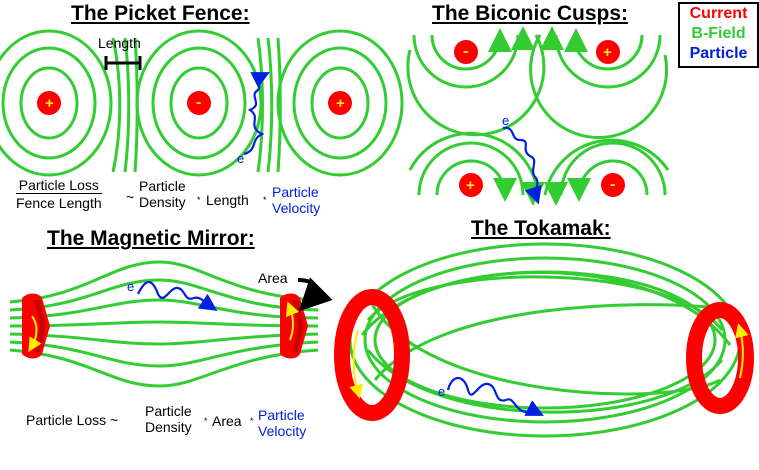 The width and height of the screenshot is (759, 470). What do you see at coordinates (241, 158) in the screenshot?
I see `picket-particle-label: e` at bounding box center [241, 158].